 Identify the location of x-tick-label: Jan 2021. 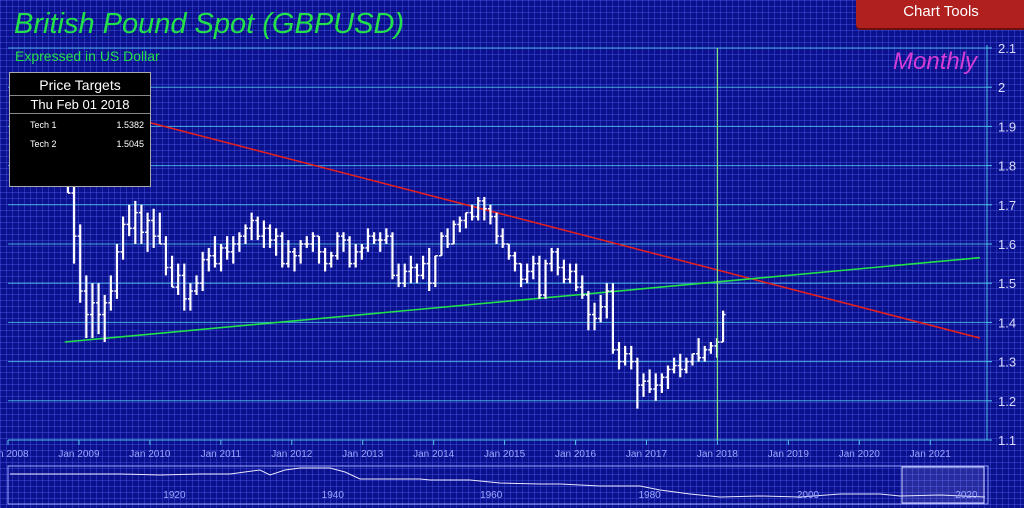
(931, 454).